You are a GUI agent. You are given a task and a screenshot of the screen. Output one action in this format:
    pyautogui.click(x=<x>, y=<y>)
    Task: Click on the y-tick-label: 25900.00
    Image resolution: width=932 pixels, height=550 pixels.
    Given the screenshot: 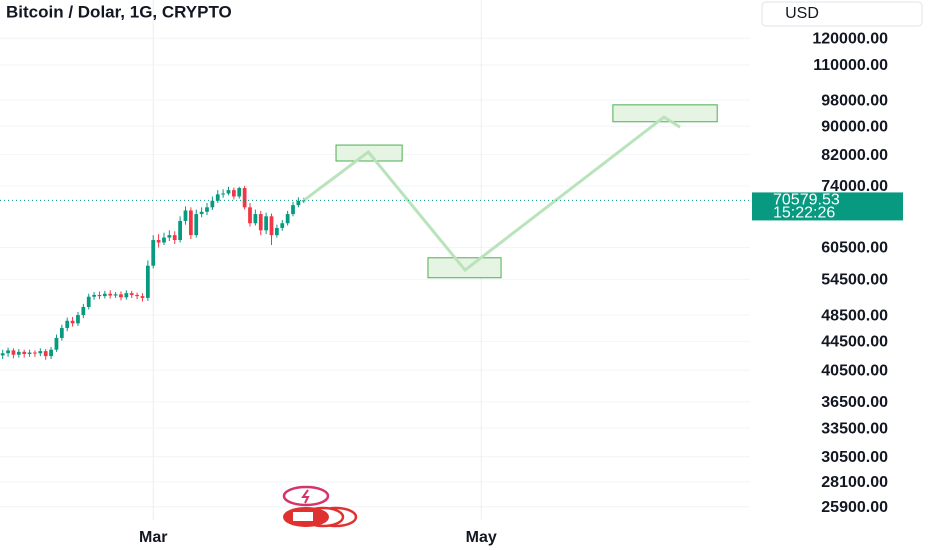 What is the action you would take?
    pyautogui.click(x=854, y=507)
    